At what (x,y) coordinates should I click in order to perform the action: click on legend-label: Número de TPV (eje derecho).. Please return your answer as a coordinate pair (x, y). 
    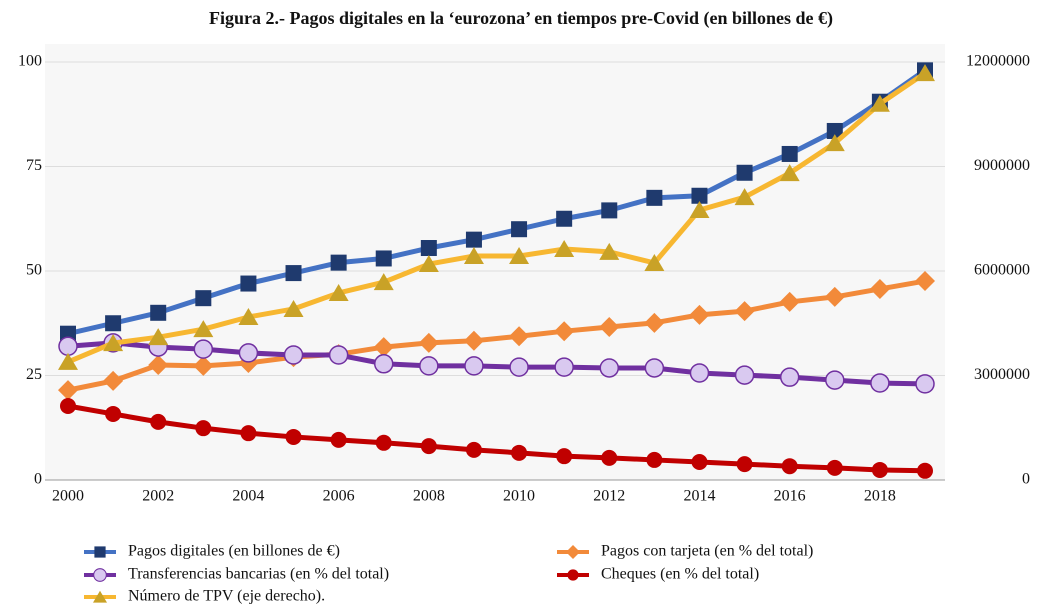
    Looking at the image, I should click on (226, 596).